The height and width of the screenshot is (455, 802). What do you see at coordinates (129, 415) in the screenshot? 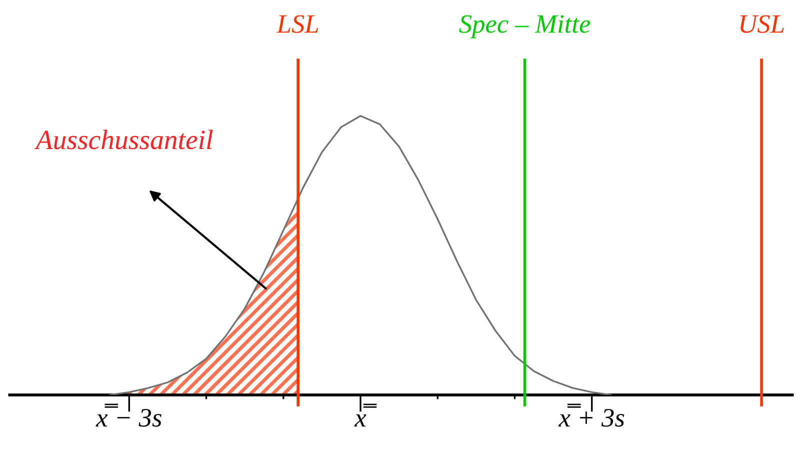
I see `x-tick-label: x̿ − 3s` at bounding box center [129, 415].